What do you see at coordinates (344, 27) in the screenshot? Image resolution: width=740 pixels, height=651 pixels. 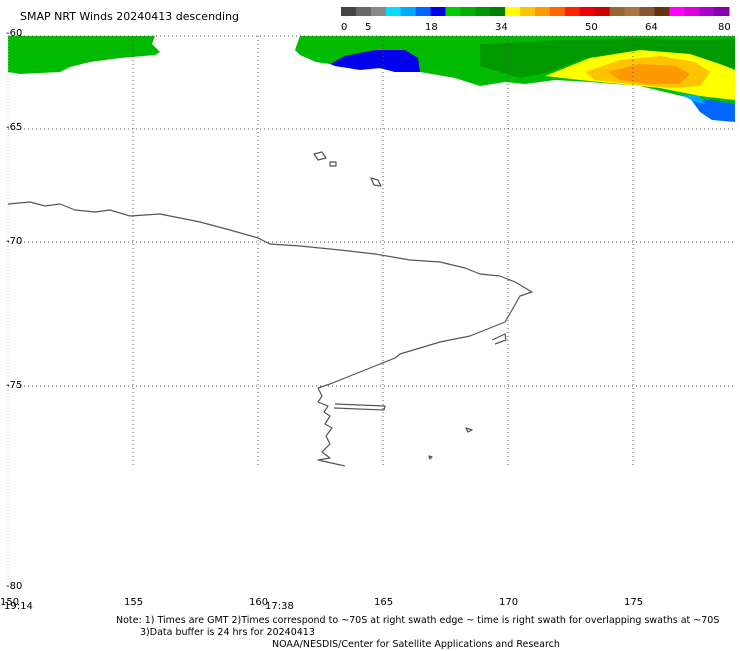 I see `colorbar-tick-0: 0` at bounding box center [344, 27].